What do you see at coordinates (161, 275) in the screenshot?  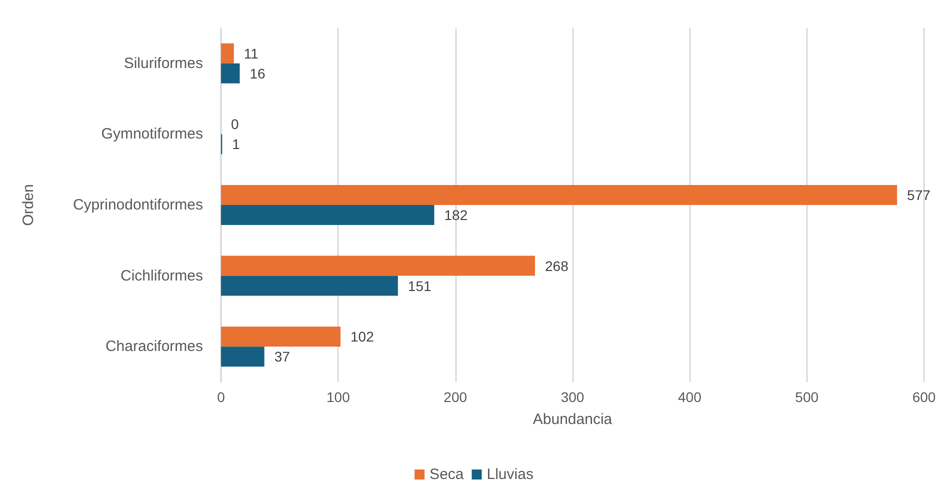 I see `y-tick-label: Cichliformes` at bounding box center [161, 275].